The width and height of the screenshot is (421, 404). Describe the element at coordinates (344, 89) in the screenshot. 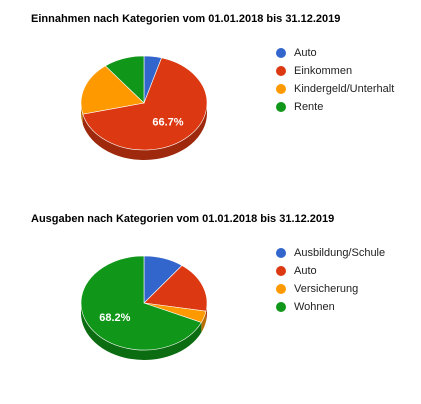

I see `income-legend-label: Kindergeld/Unterhalt` at that location.